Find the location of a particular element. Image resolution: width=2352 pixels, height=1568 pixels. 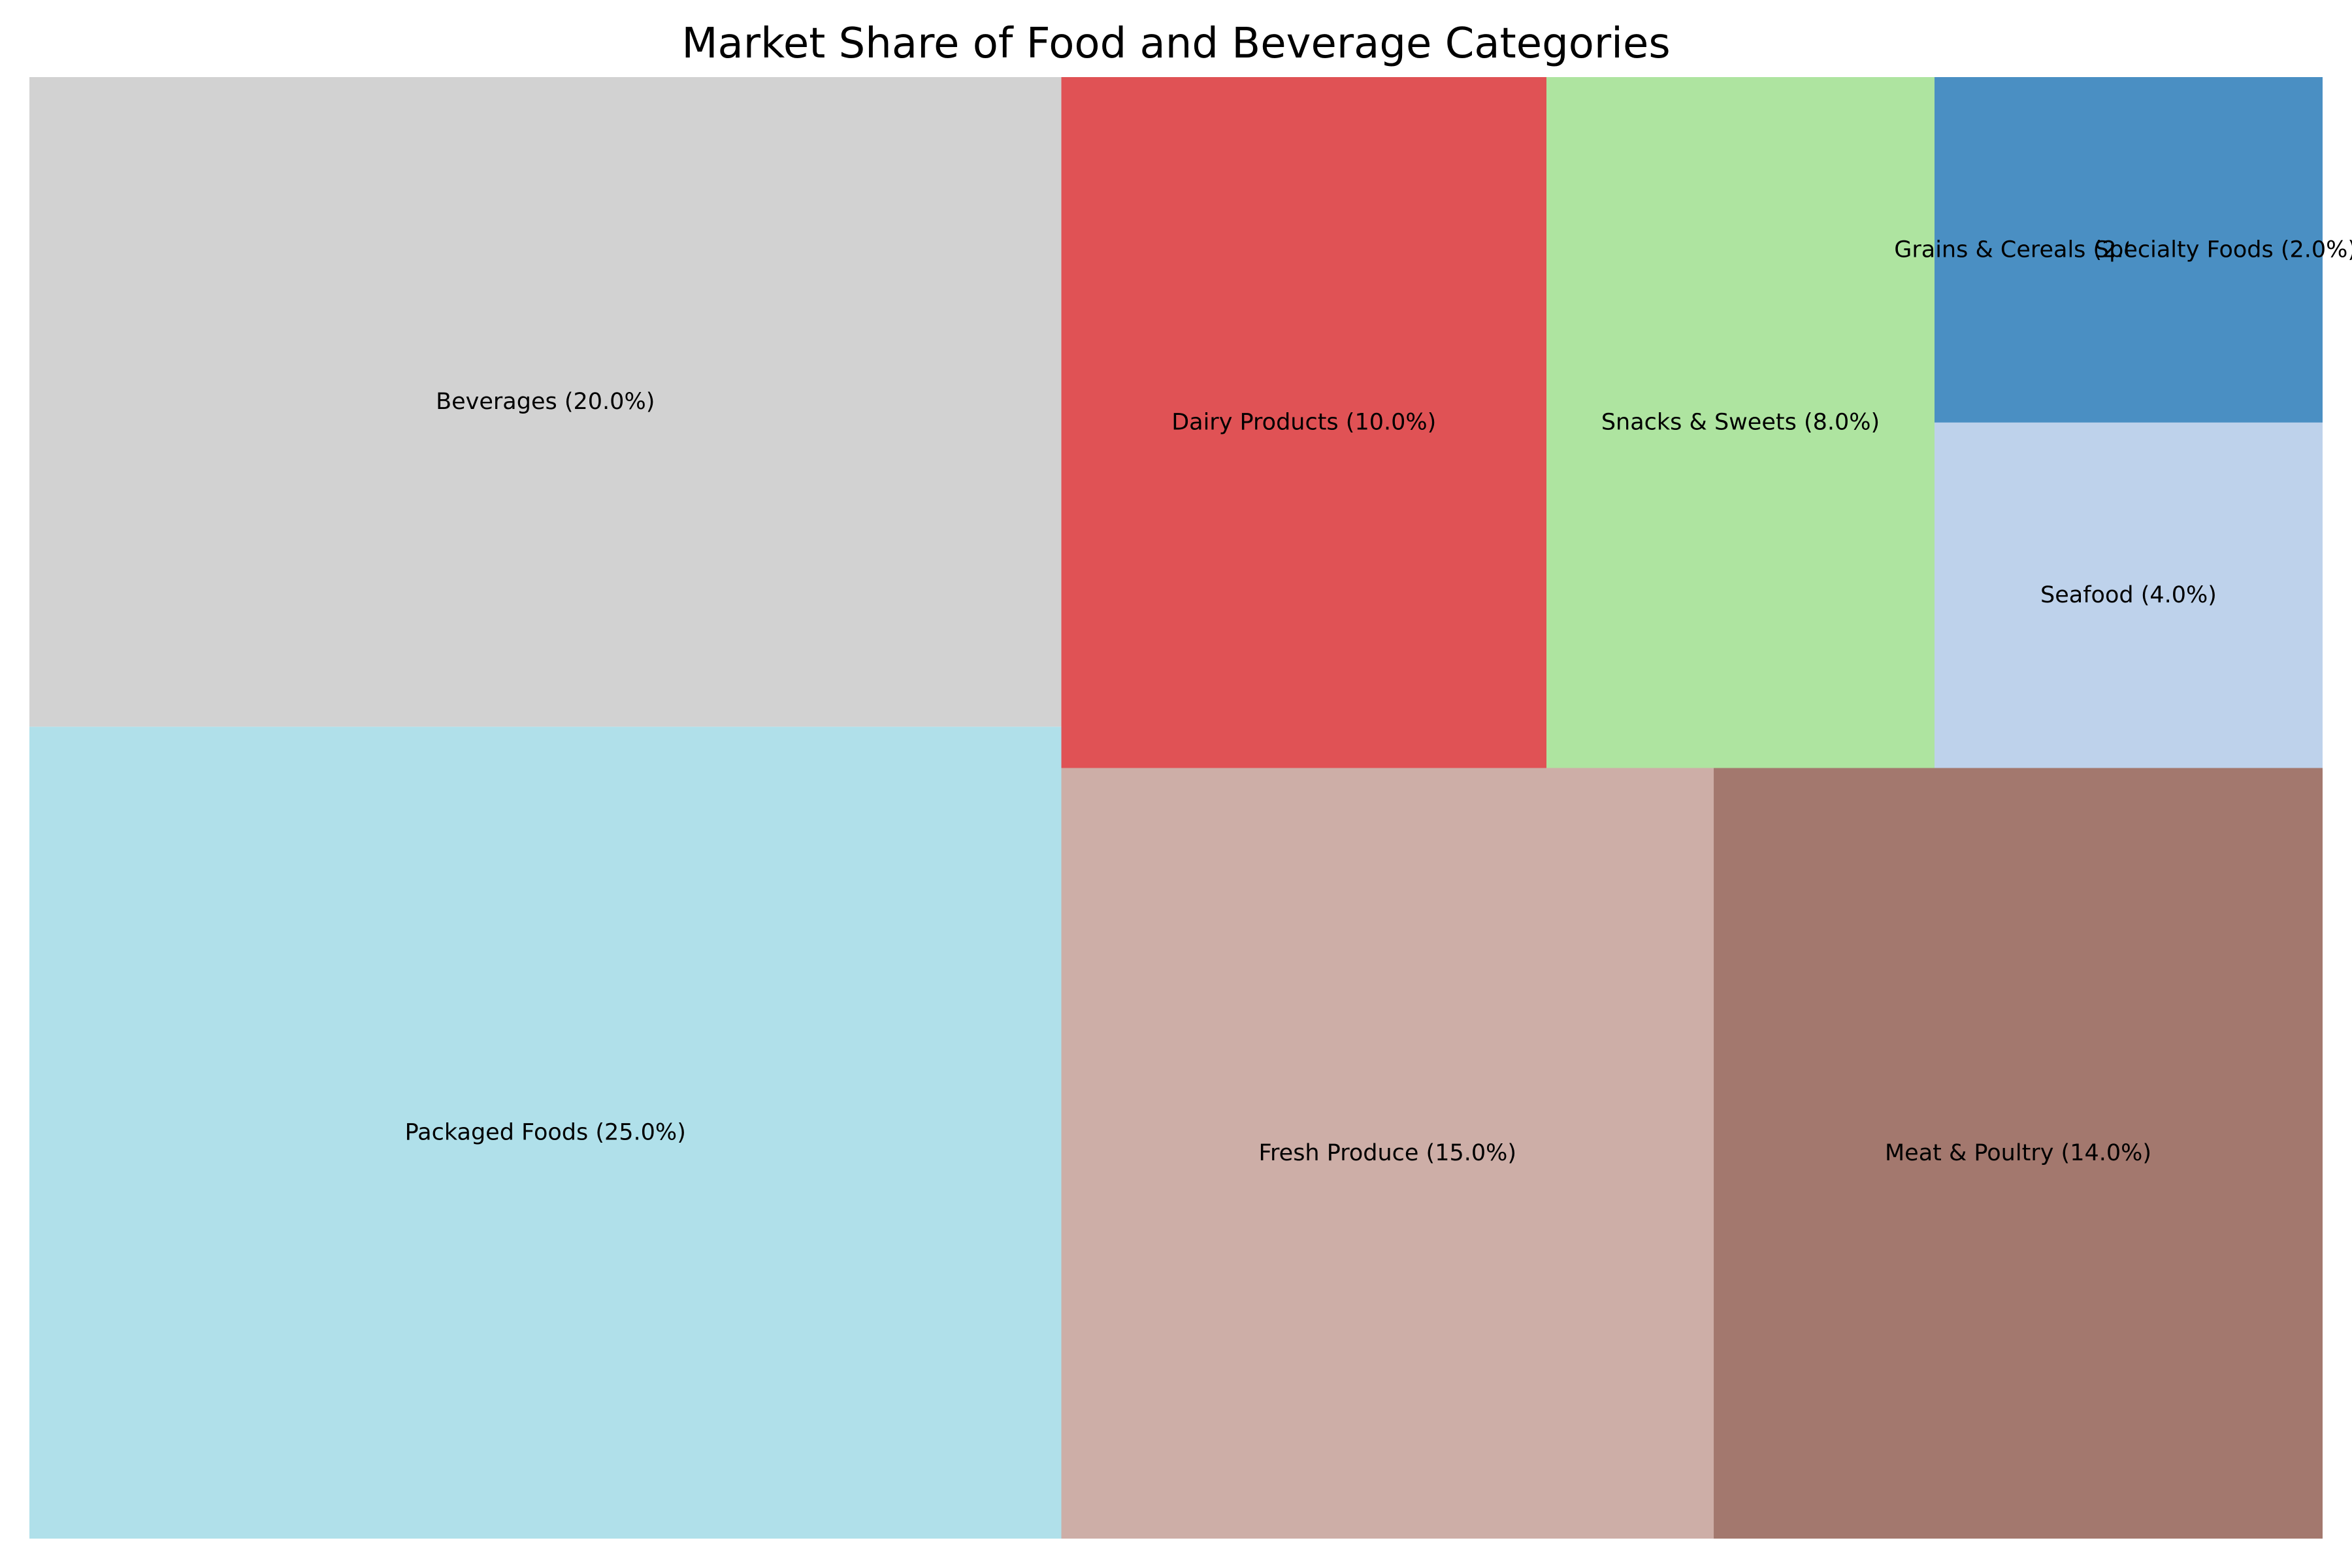

tile-label-beverages: Beverages (20.0%) is located at coordinates (545, 402).